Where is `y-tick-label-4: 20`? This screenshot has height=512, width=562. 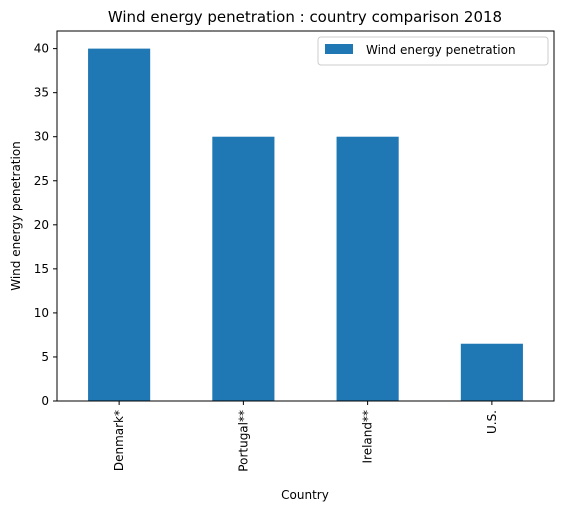
y-tick-label-4: 20 is located at coordinates (41, 225).